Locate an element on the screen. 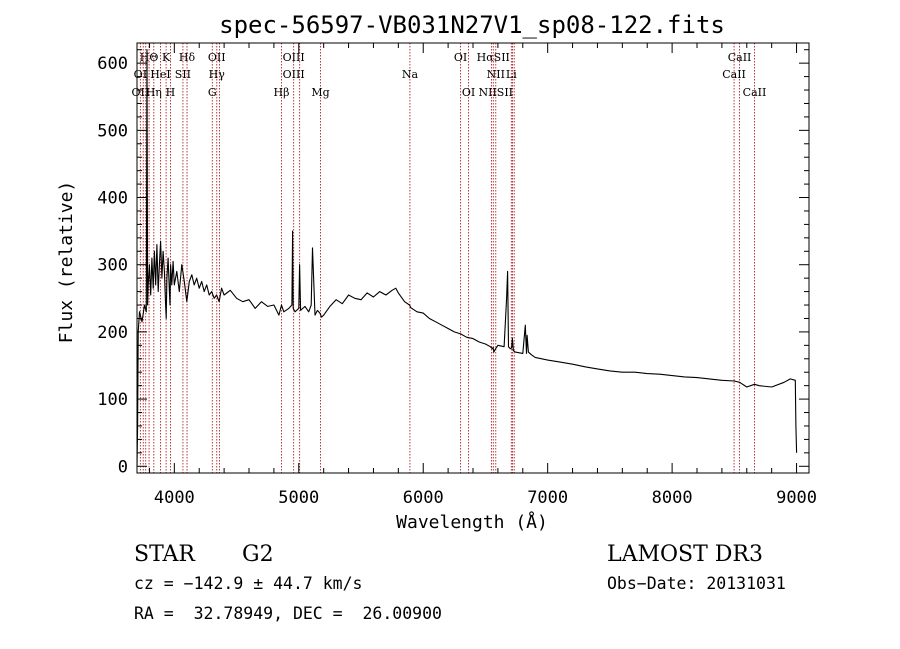 The height and width of the screenshot is (649, 900). y-tick-label: 500 is located at coordinates (112, 131).